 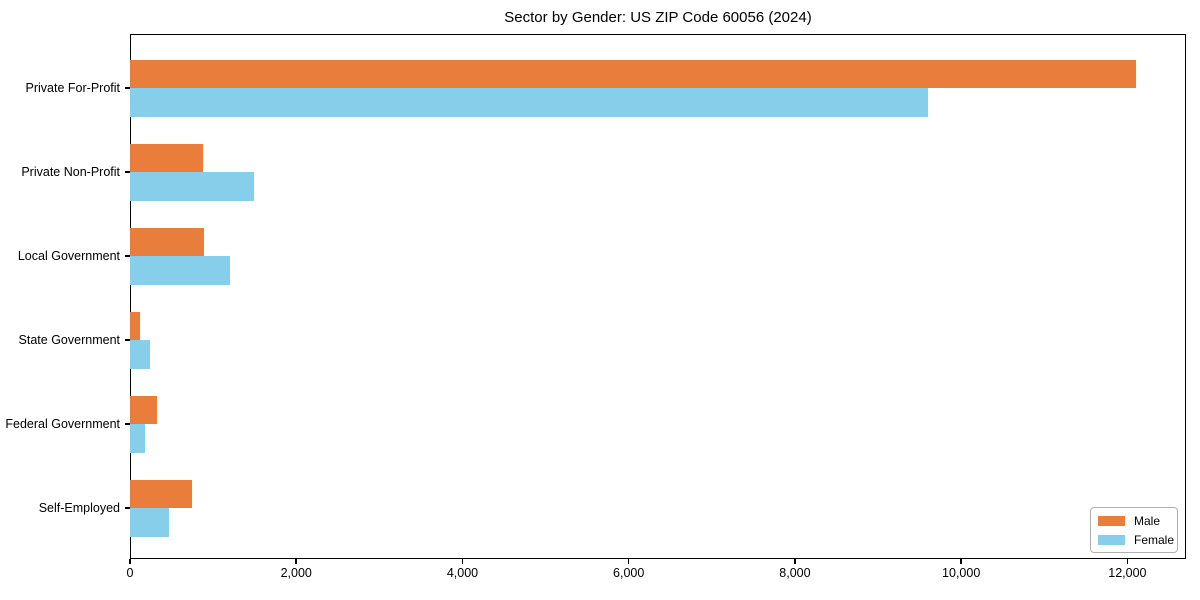 I want to click on male-series-label: Male, so click(x=1147, y=520).